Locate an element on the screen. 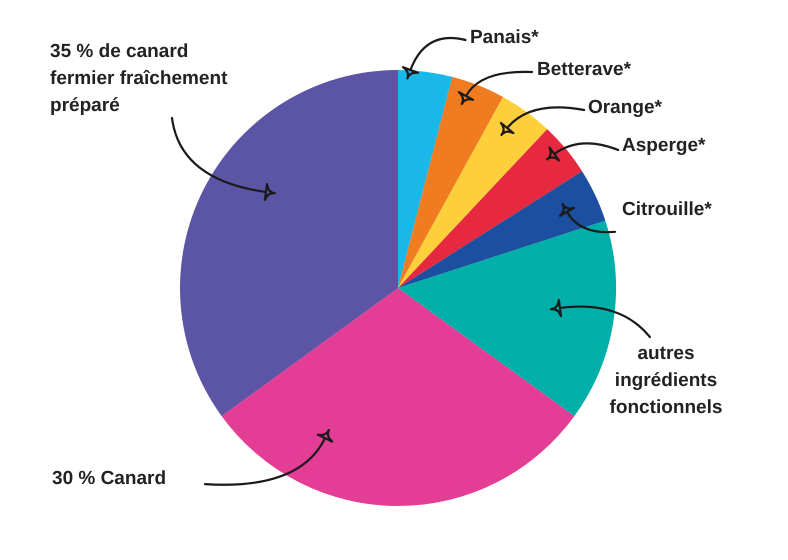 This screenshot has width=788, height=560. slice-label: 30 % Canard is located at coordinates (110, 479).